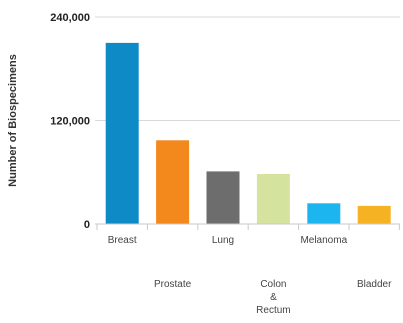 This screenshot has height=323, width=403. What do you see at coordinates (374, 284) in the screenshot?
I see `x-tick-label: Bladder` at bounding box center [374, 284].